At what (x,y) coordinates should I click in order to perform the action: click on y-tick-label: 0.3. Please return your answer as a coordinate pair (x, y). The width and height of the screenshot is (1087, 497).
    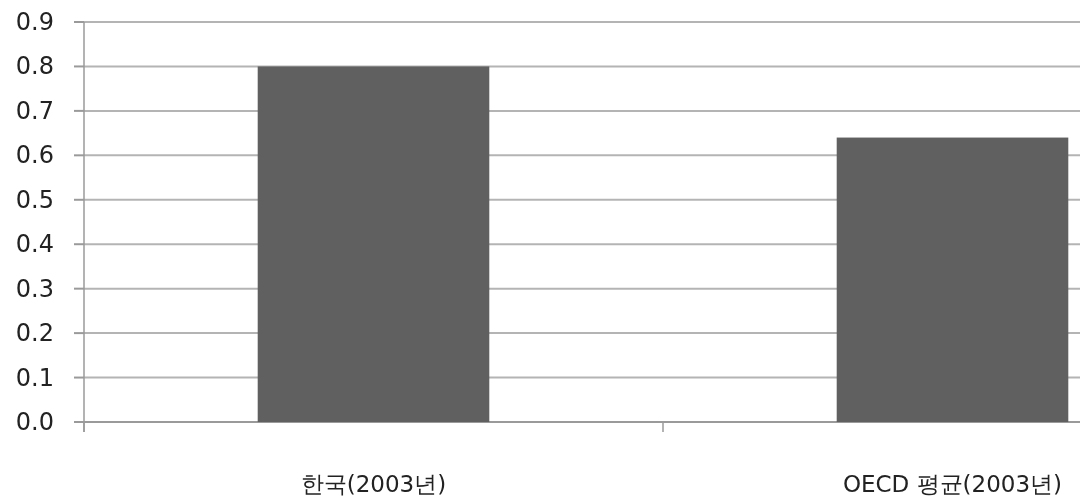
    Looking at the image, I should click on (34, 288).